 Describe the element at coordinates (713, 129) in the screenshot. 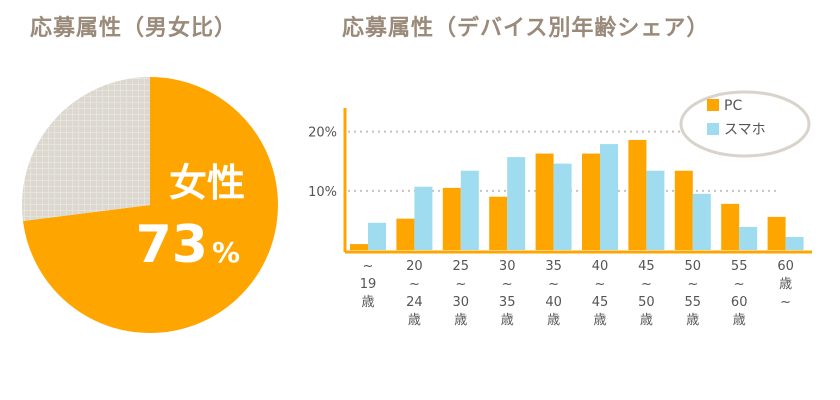

I see `legend-swatch-smartphone` at that location.